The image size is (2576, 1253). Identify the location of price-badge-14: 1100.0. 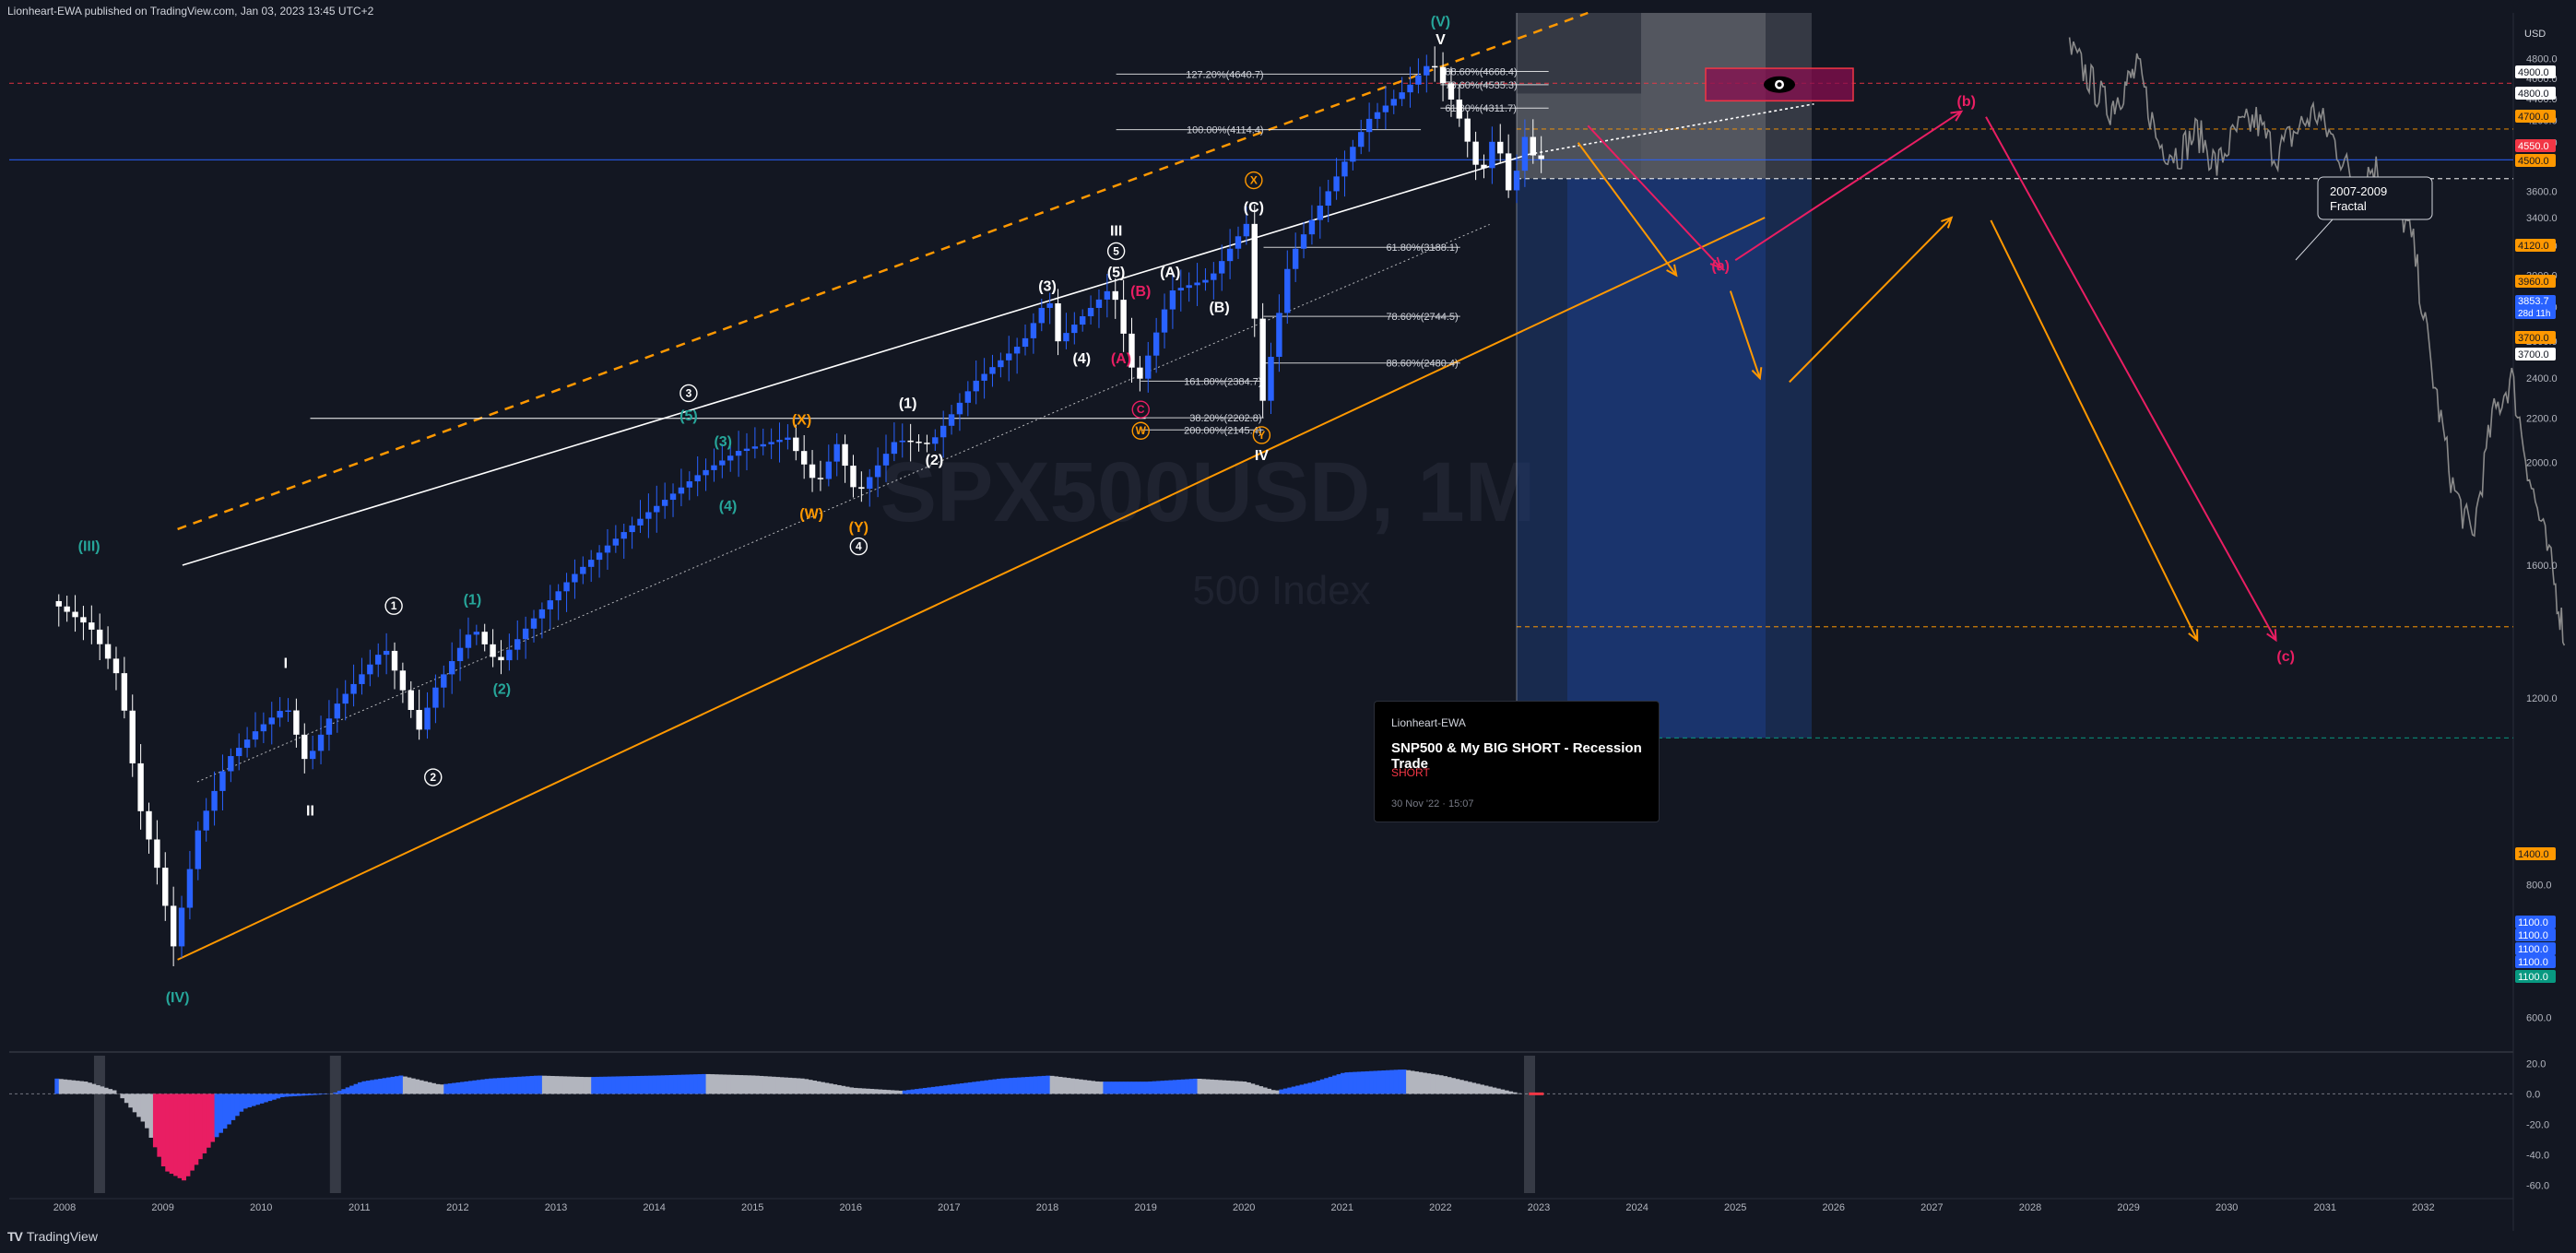
(2533, 963).